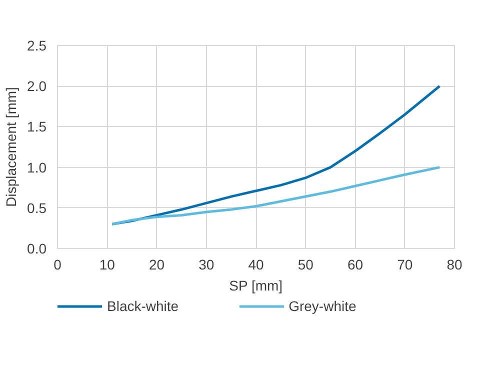 This screenshot has width=500, height=381. What do you see at coordinates (306, 264) in the screenshot?
I see `x-tick-label: 50` at bounding box center [306, 264].